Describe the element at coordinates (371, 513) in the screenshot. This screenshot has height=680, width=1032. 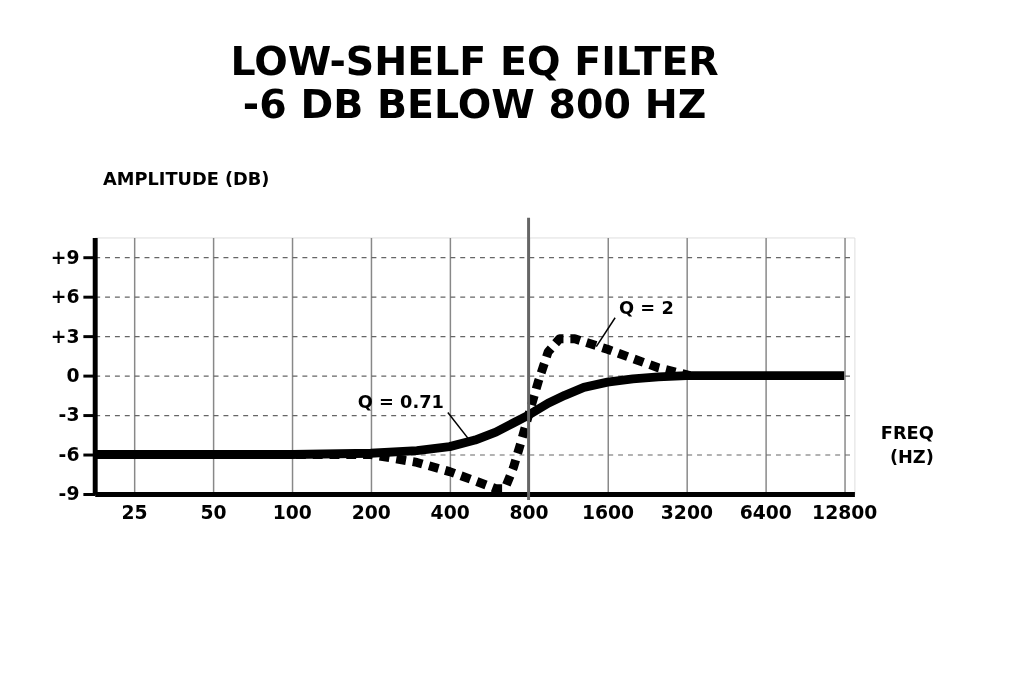
I see `x-tick-label: 200` at that location.